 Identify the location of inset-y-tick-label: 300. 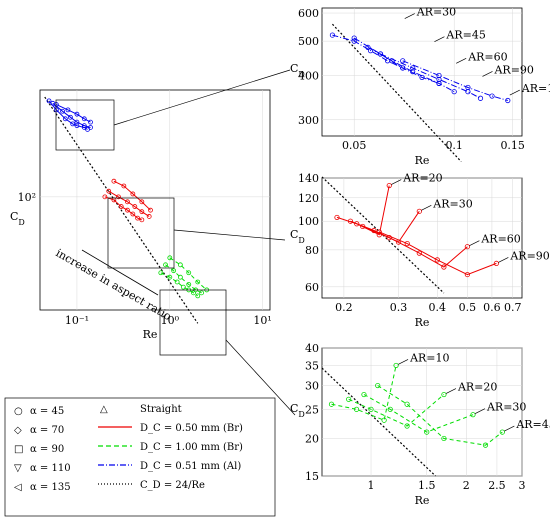
(308, 120).